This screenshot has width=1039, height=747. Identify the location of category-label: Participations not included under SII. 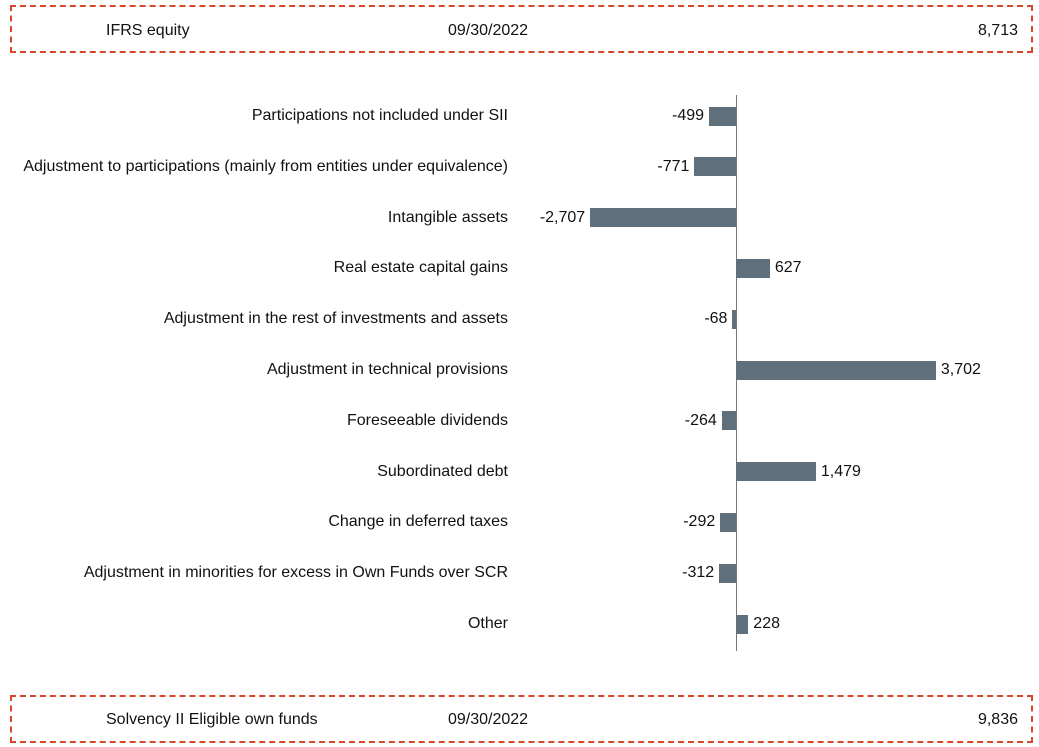
(379, 115).